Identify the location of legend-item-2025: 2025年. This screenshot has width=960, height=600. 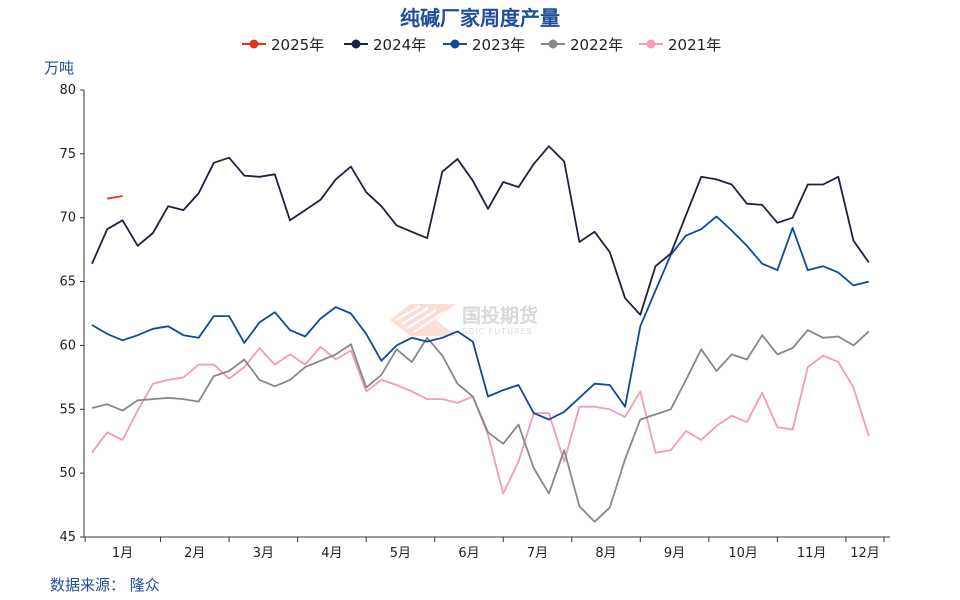
(283, 45).